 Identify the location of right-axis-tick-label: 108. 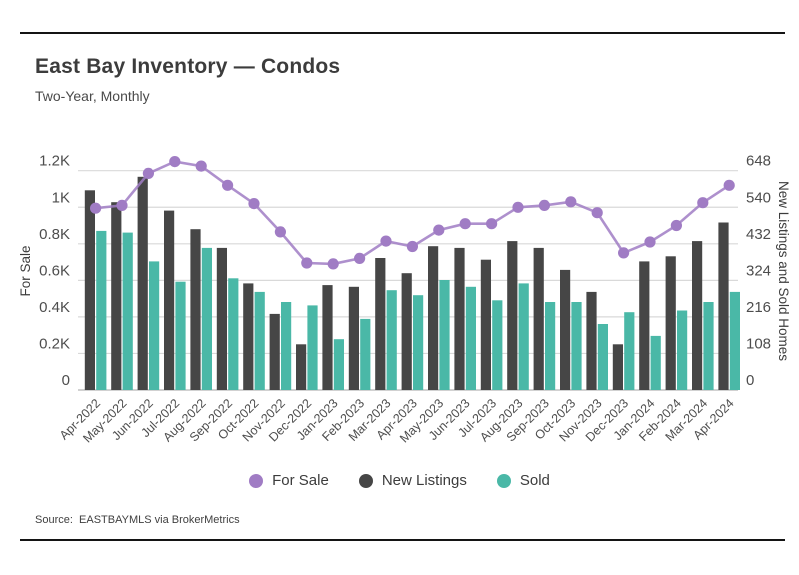
(758, 343).